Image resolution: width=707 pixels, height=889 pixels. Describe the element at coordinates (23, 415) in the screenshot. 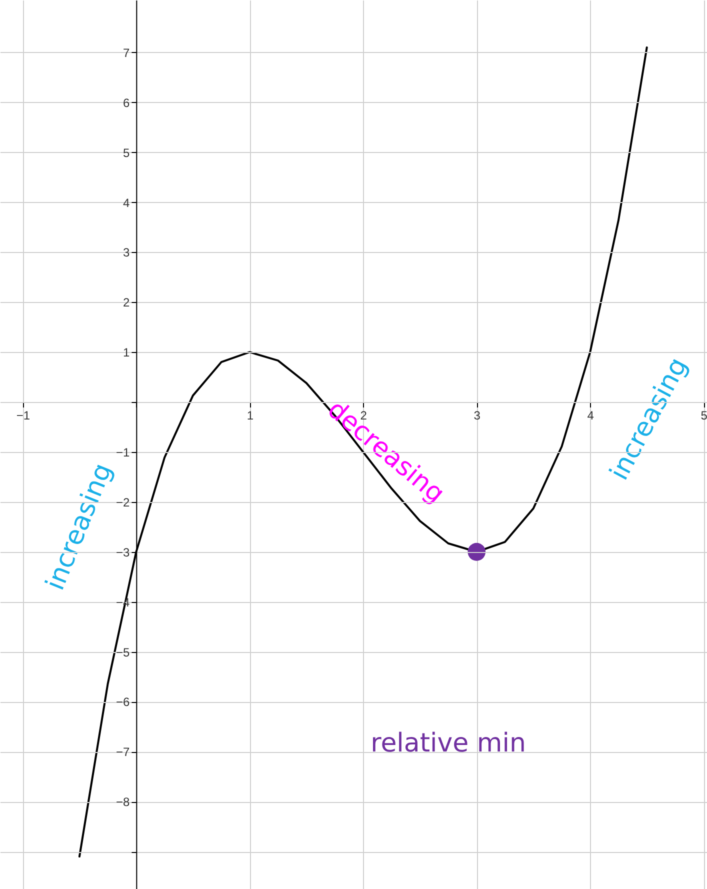

I see `x-tick-label: −1` at that location.